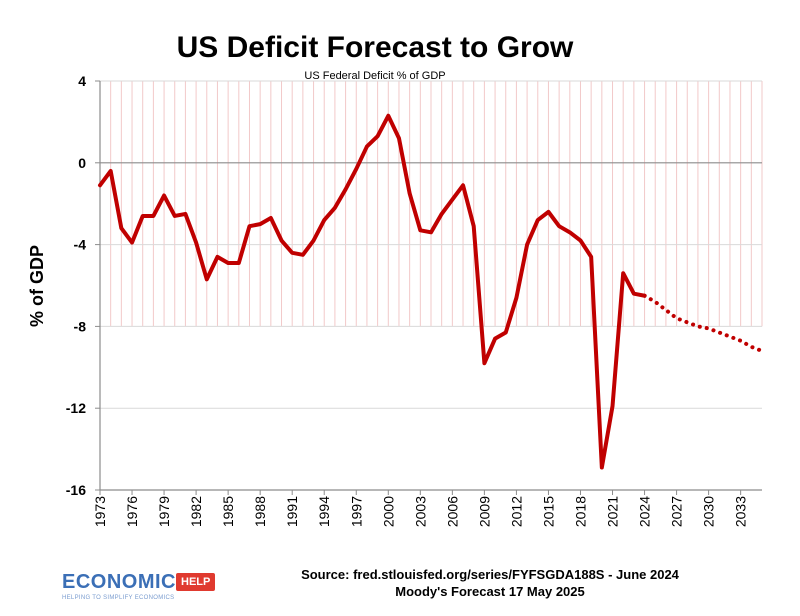  Describe the element at coordinates (516, 511) in the screenshot. I see `x-tick-label: 2012` at that location.